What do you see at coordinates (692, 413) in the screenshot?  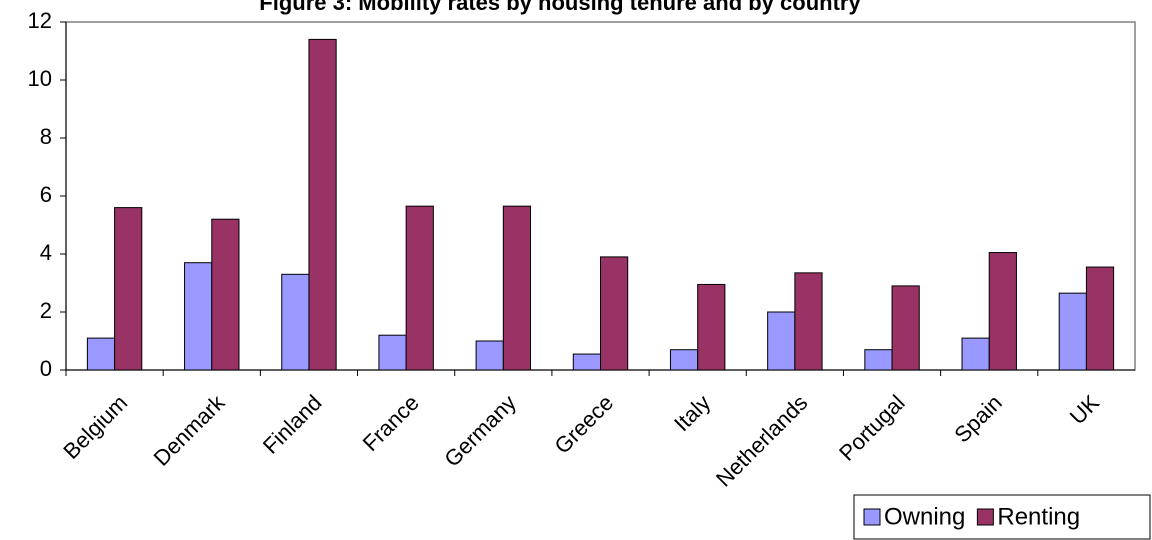 I see `x-tick-label: Italy` at bounding box center [692, 413].